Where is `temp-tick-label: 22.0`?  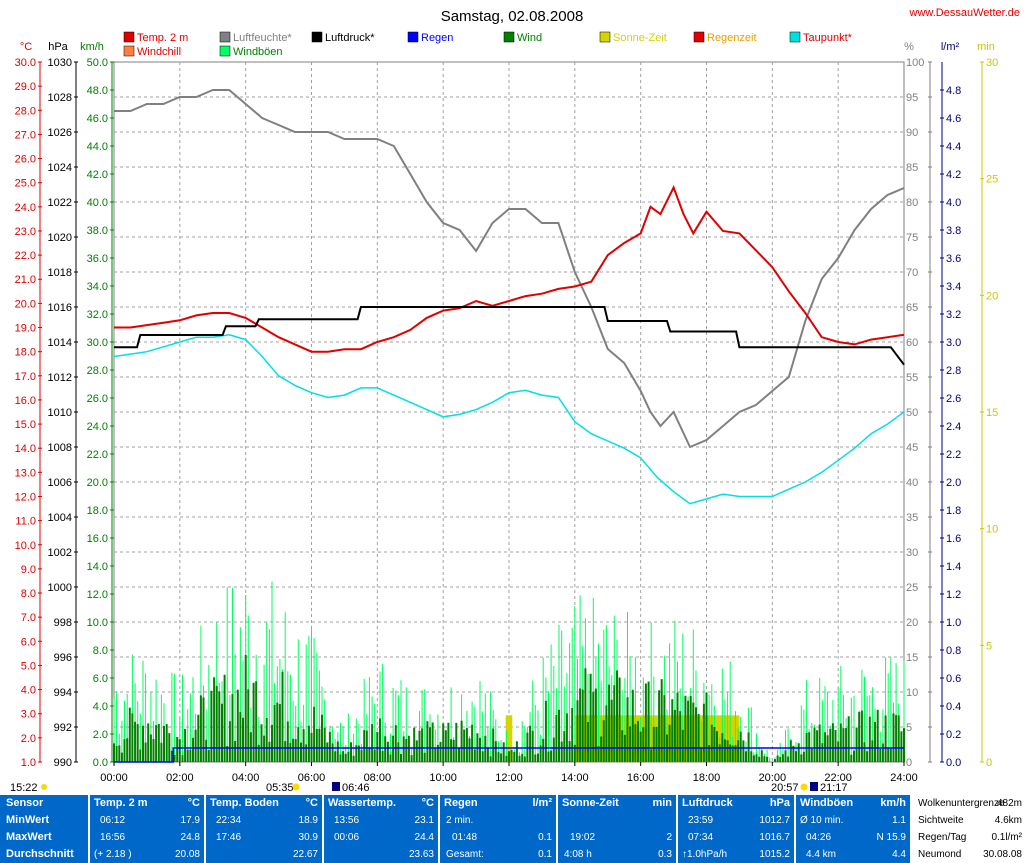
temp-tick-label: 22.0 is located at coordinates (25, 256).